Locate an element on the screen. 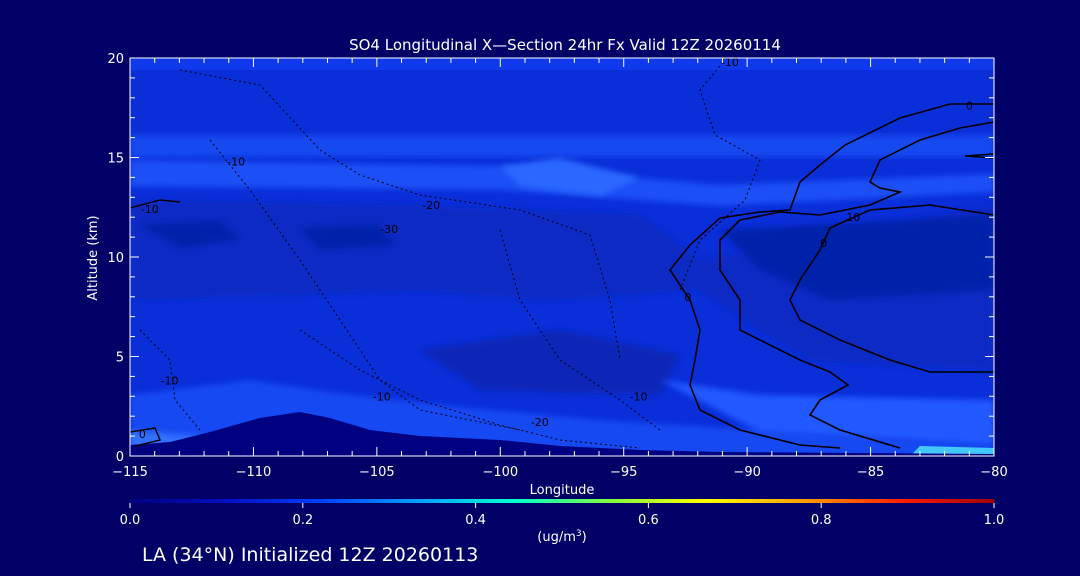 The image size is (1080, 576). colorbar-tick-label: 0.4 is located at coordinates (475, 520).